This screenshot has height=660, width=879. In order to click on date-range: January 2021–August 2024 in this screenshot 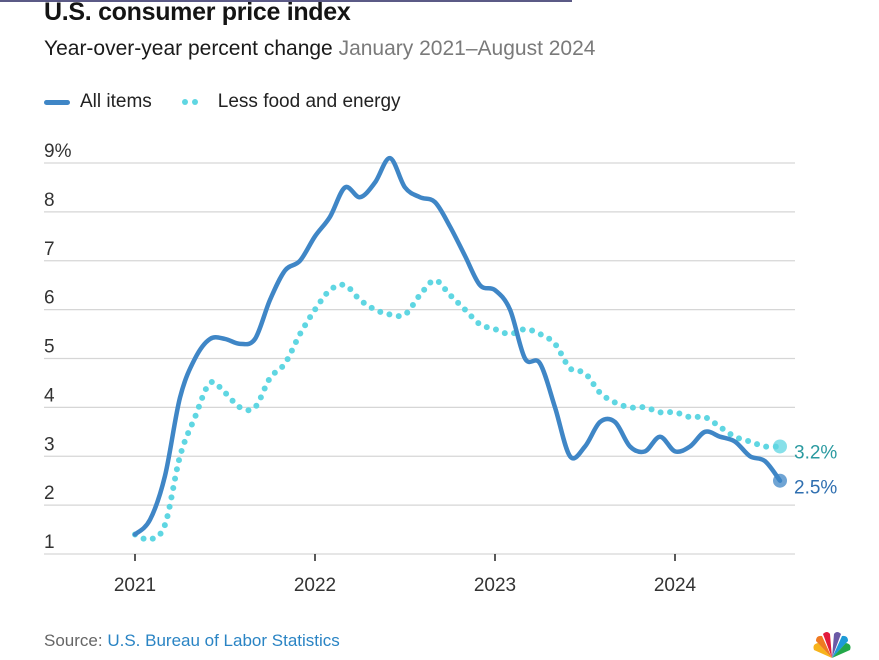, I will do `click(467, 48)`.